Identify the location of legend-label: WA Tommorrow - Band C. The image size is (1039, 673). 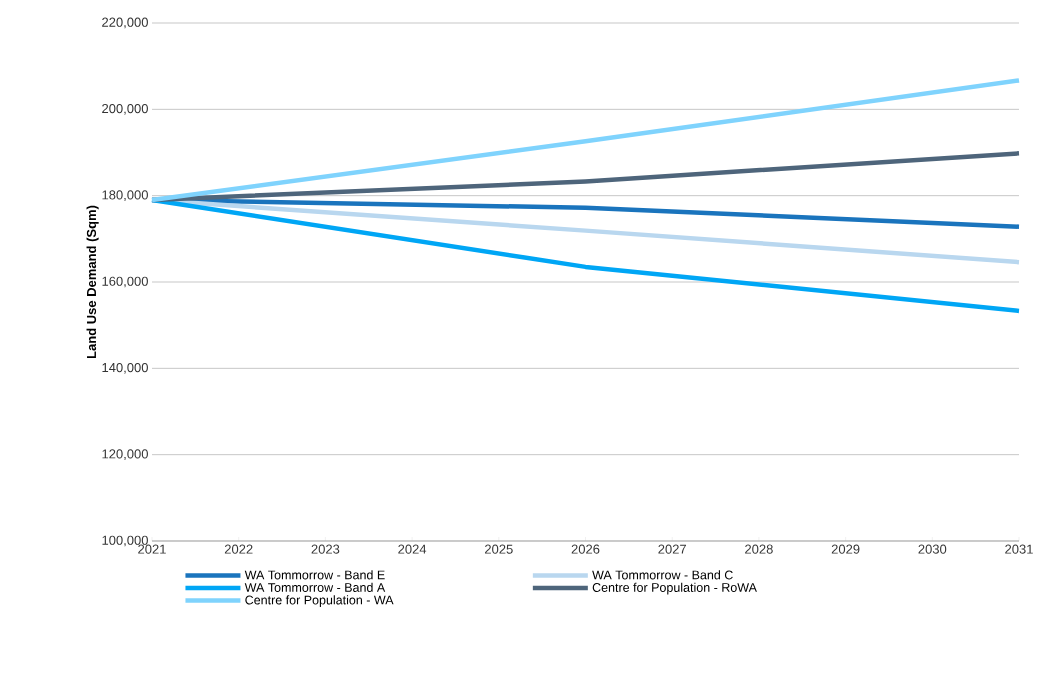
(662, 575).